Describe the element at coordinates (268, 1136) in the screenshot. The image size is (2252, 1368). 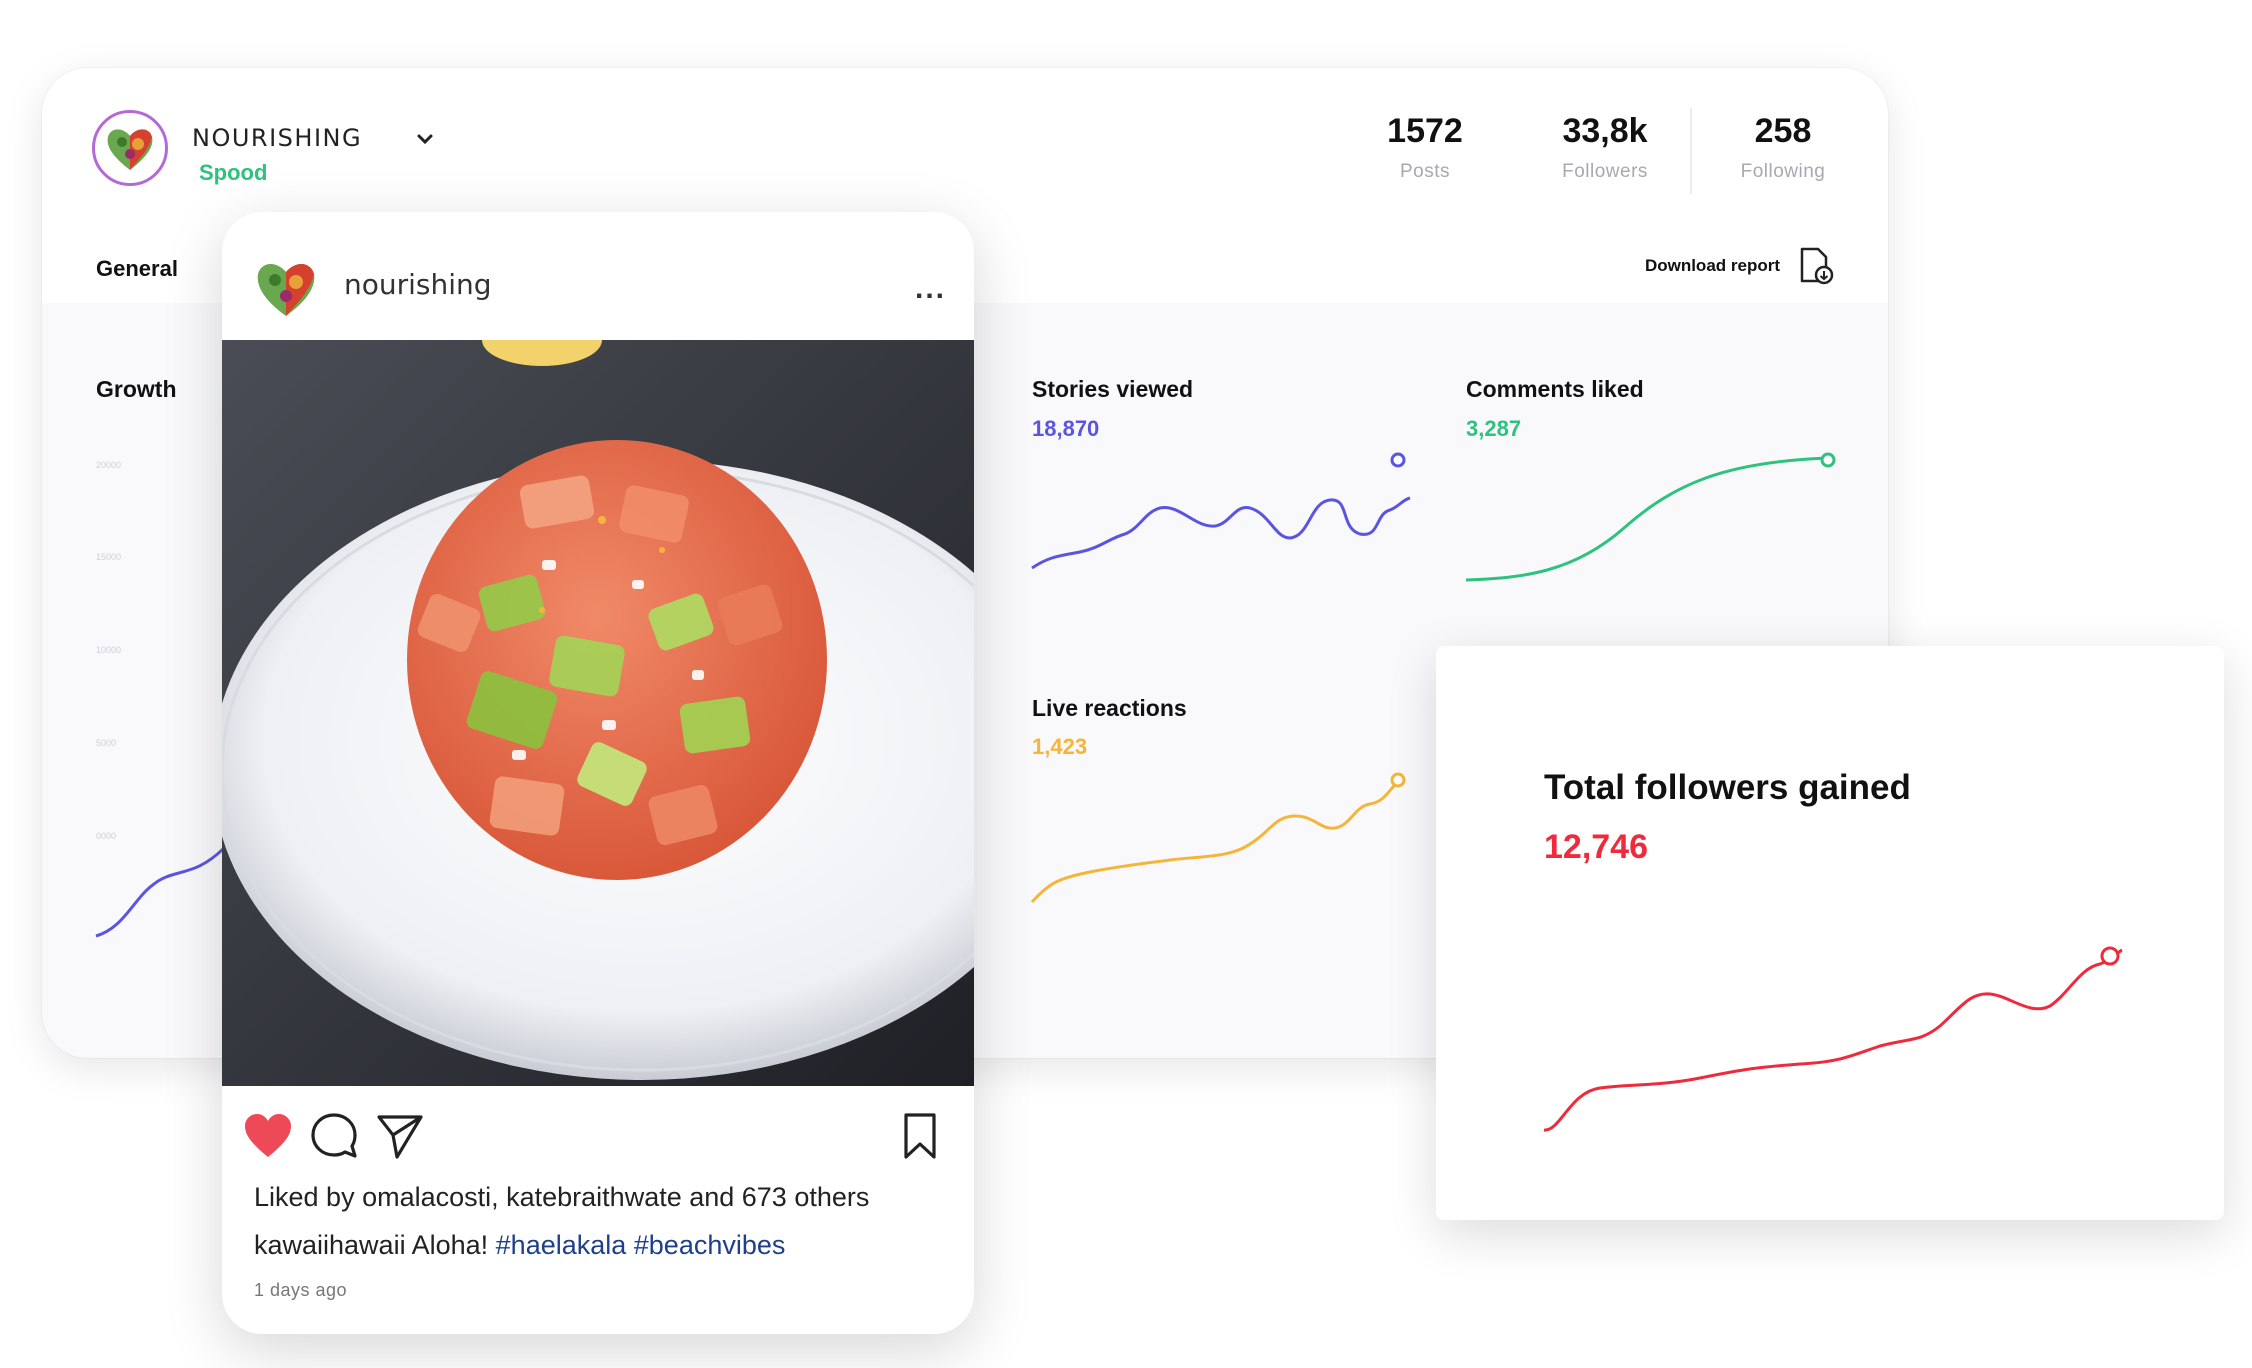
I see `heart-icon` at that location.